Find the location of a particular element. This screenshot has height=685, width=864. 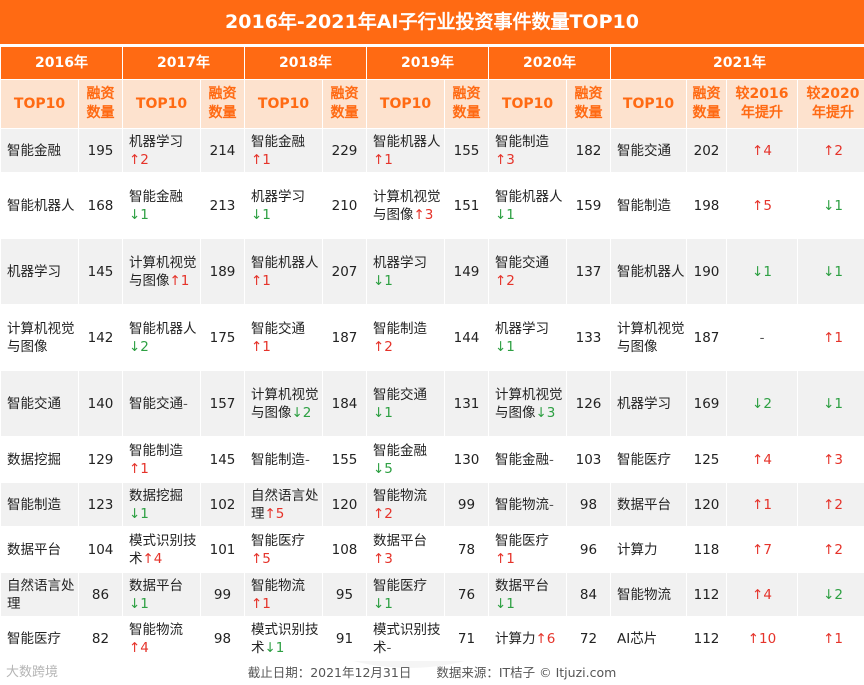

count-cell: 137 is located at coordinates (588, 271).